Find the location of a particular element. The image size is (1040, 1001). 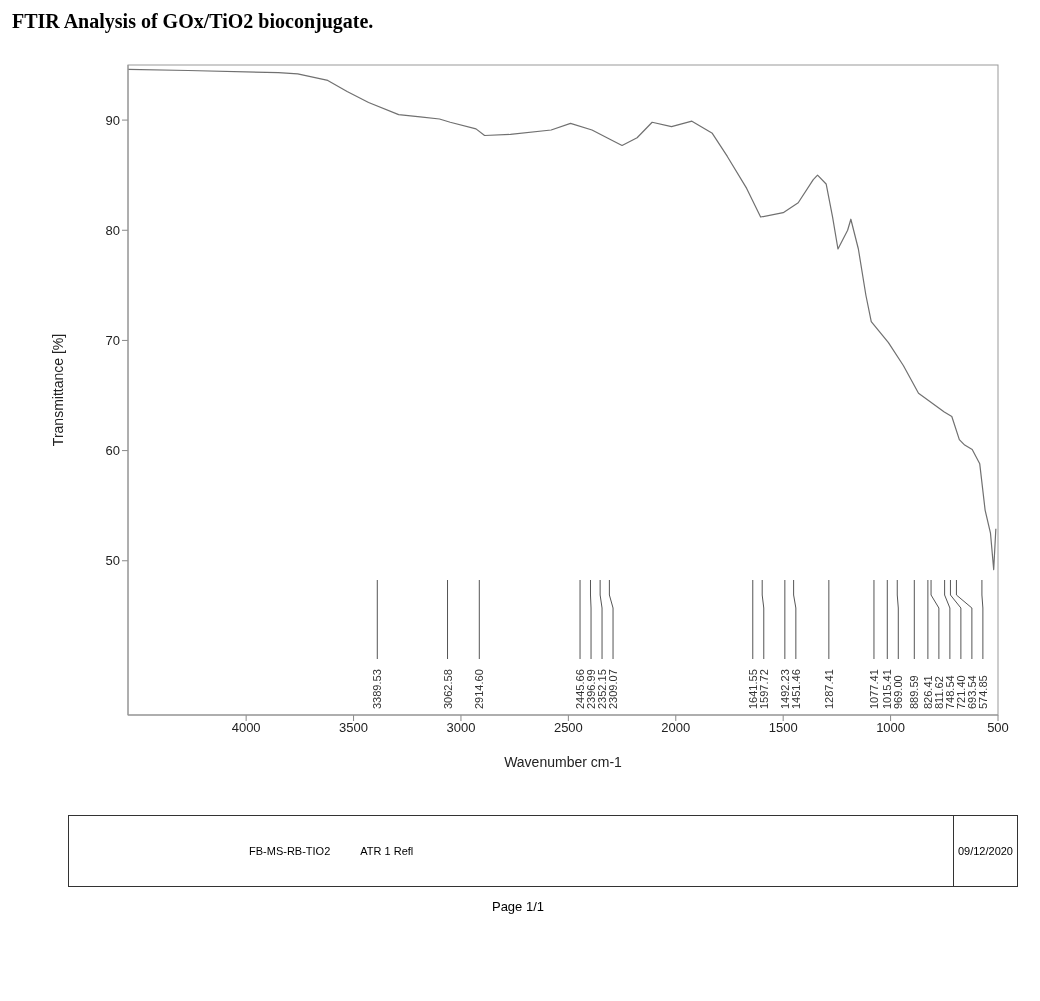

annotation: 811.62 is located at coordinates (938, 692).